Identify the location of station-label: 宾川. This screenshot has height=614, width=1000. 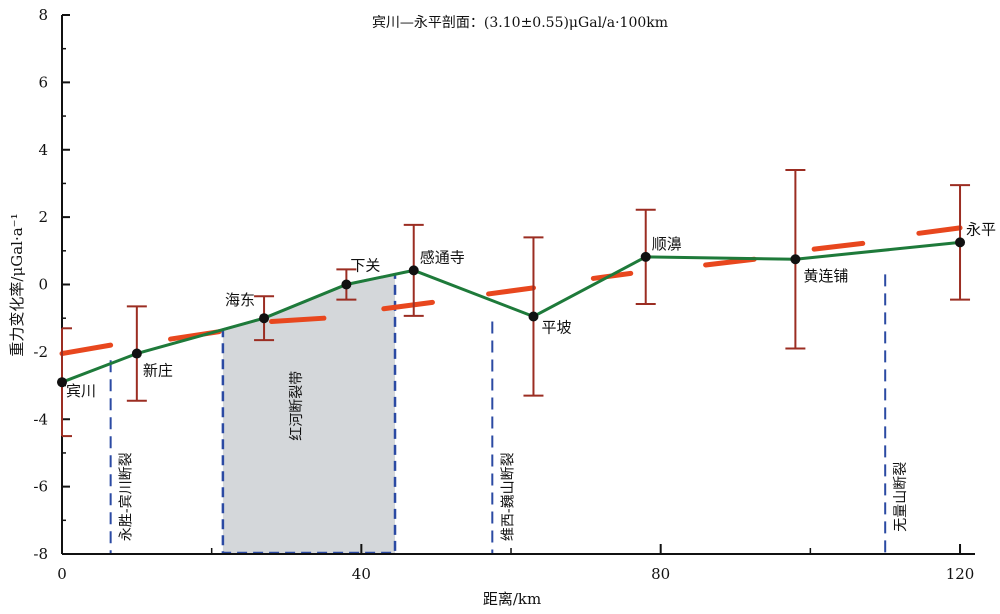
(81, 391).